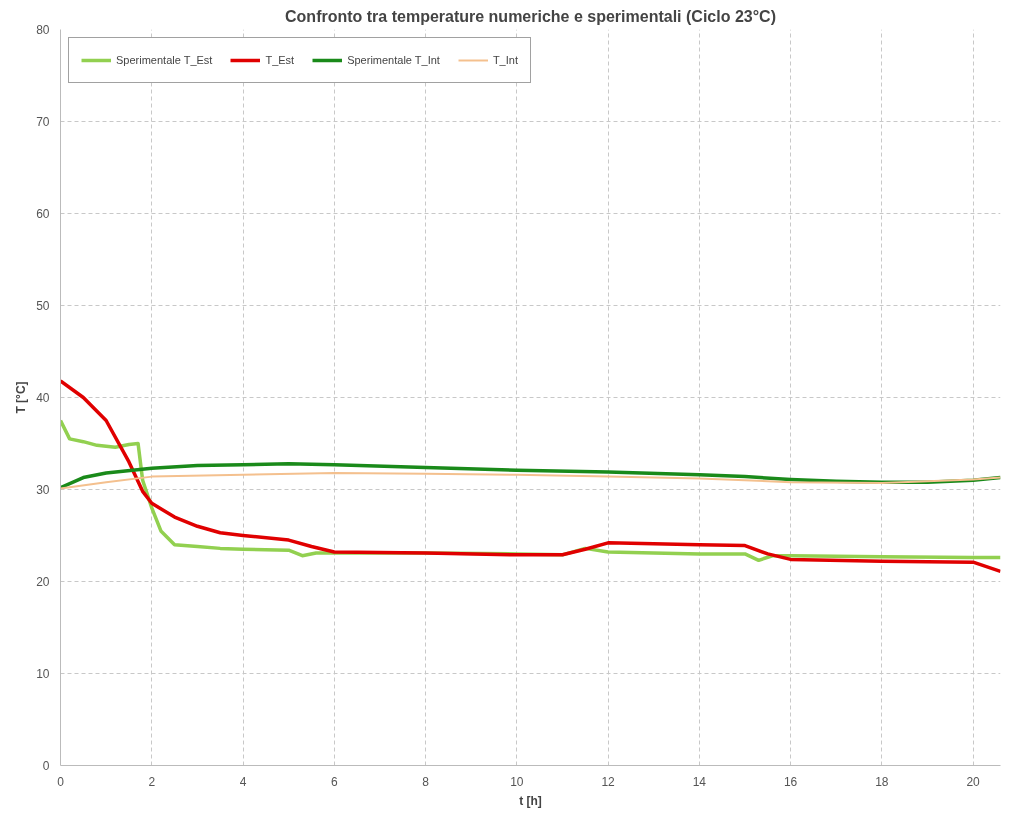 The height and width of the screenshot is (814, 1010). I want to click on x-tick-label: 18, so click(882, 781).